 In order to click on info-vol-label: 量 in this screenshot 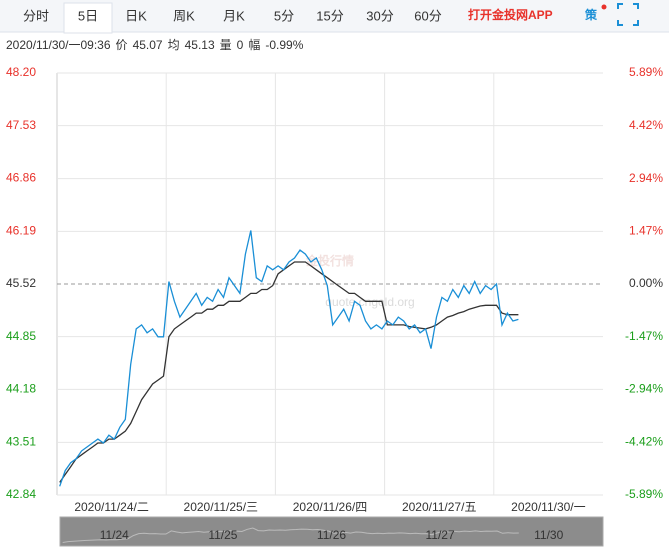, I will do `click(226, 45)`.